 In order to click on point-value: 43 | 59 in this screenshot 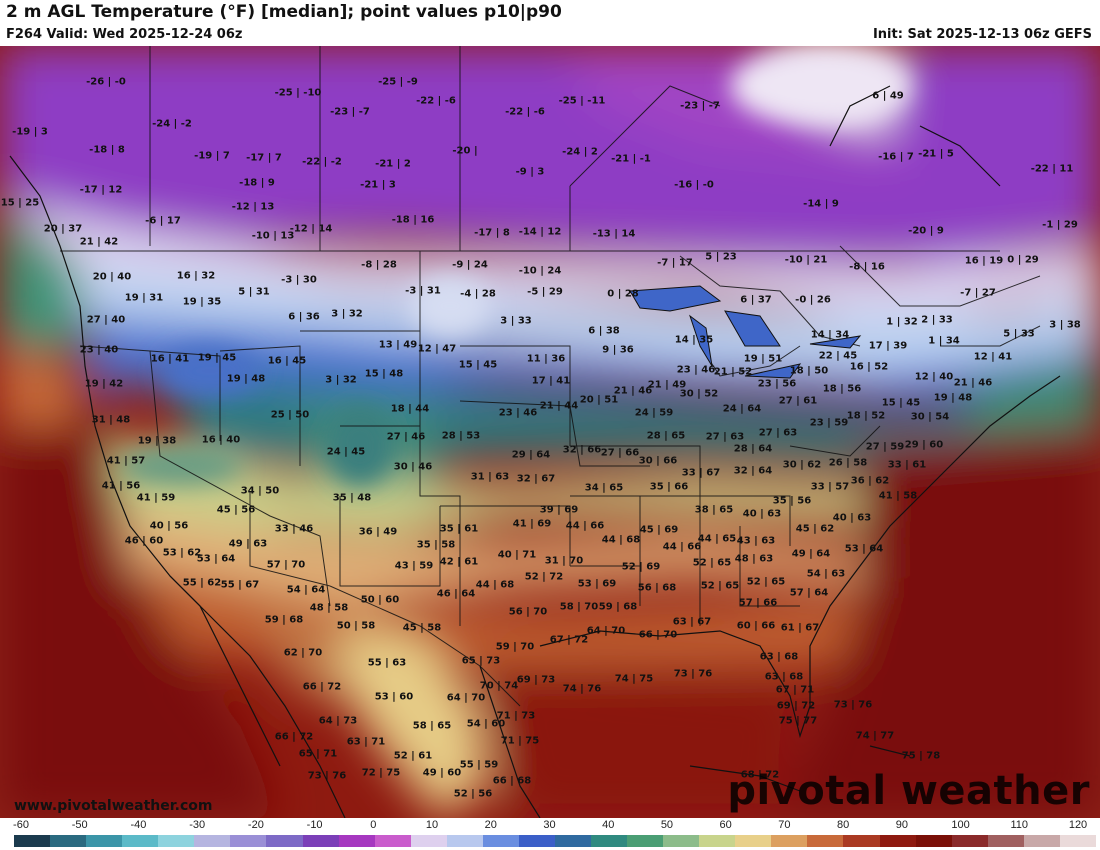, I will do `click(414, 566)`.